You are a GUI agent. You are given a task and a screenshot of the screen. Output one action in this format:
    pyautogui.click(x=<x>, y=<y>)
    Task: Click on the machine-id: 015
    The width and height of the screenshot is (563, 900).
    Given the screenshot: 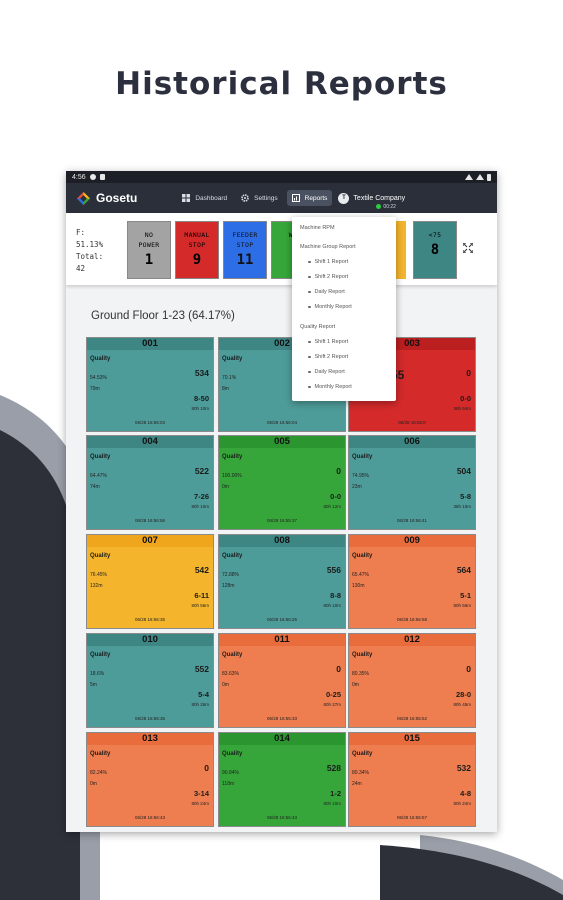 What is the action you would take?
    pyautogui.click(x=412, y=739)
    